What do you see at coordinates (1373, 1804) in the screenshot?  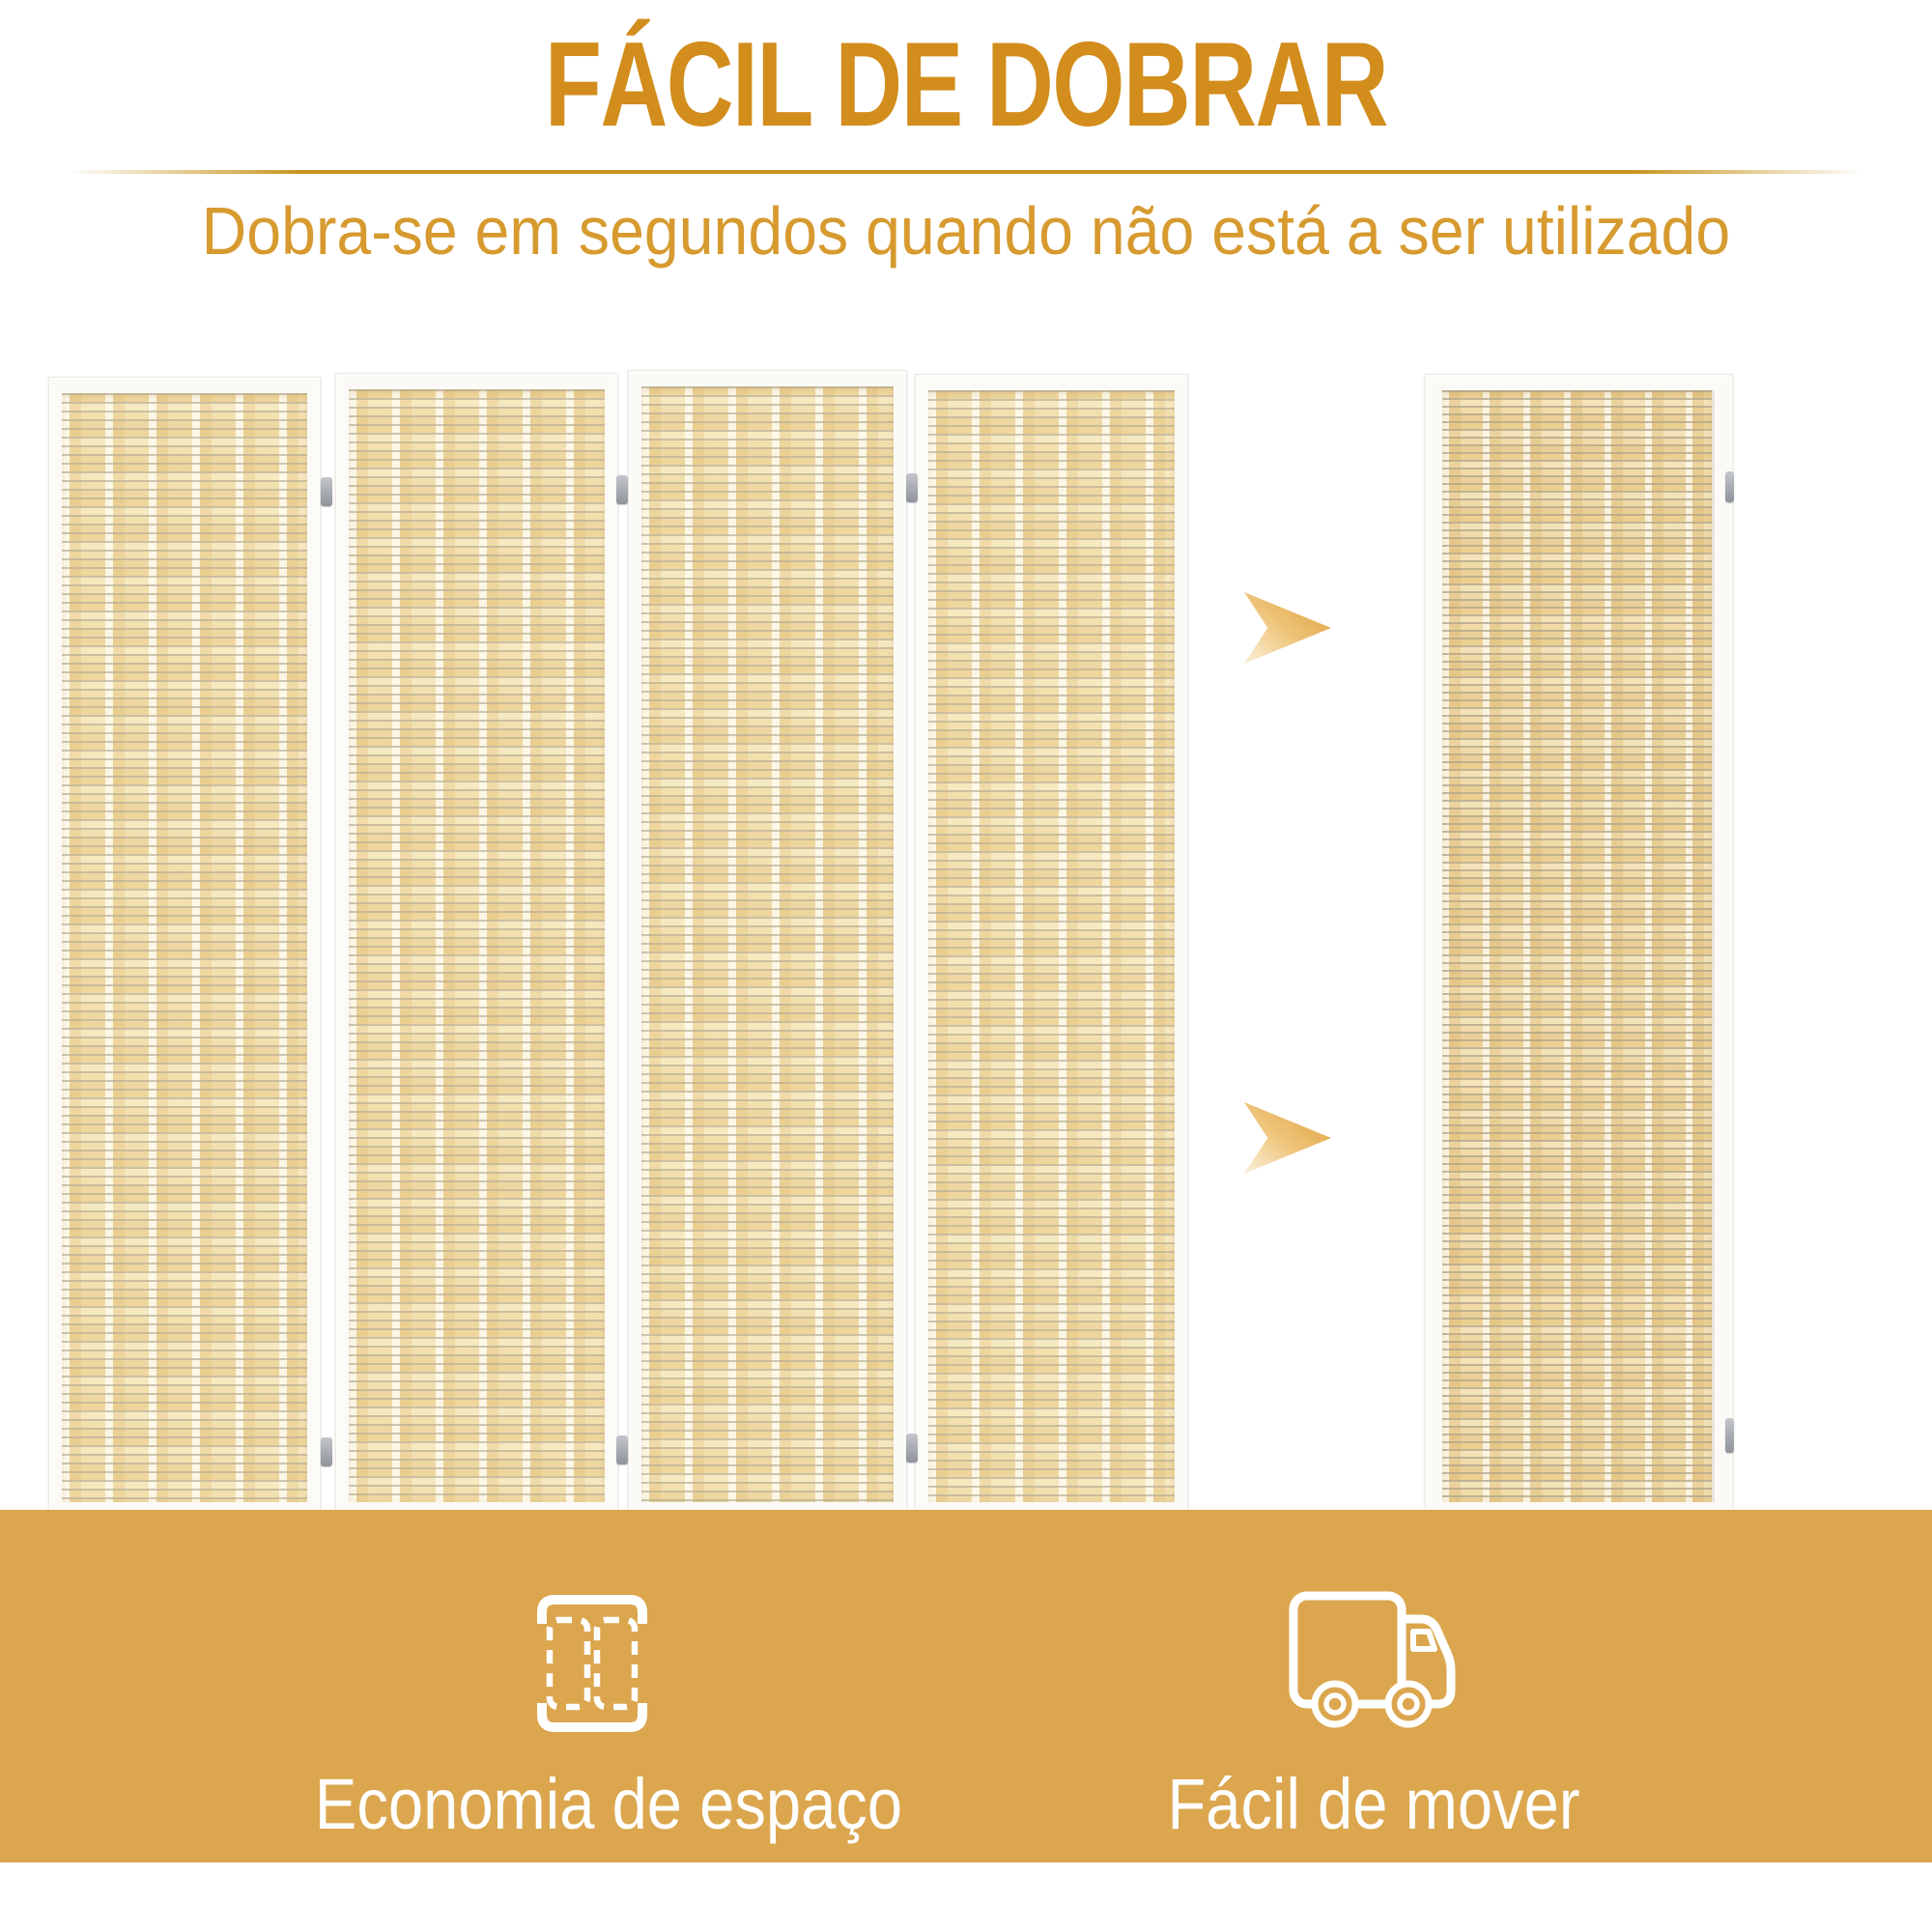 I see `feature-label: Fácil de mover` at bounding box center [1373, 1804].